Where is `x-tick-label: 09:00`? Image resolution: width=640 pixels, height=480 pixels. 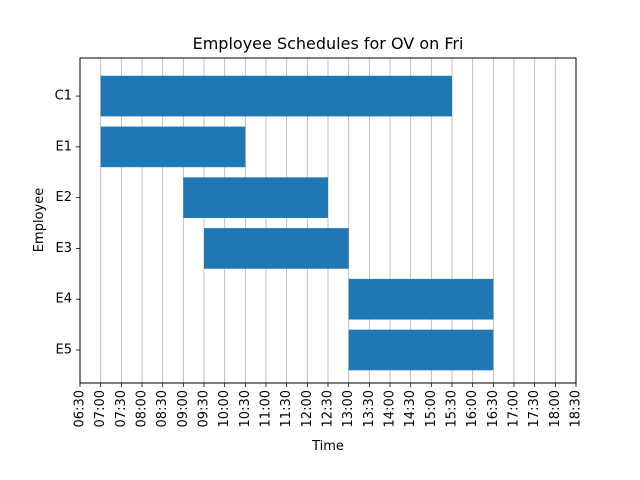 x-tick-label: 09:00 is located at coordinates (183, 408).